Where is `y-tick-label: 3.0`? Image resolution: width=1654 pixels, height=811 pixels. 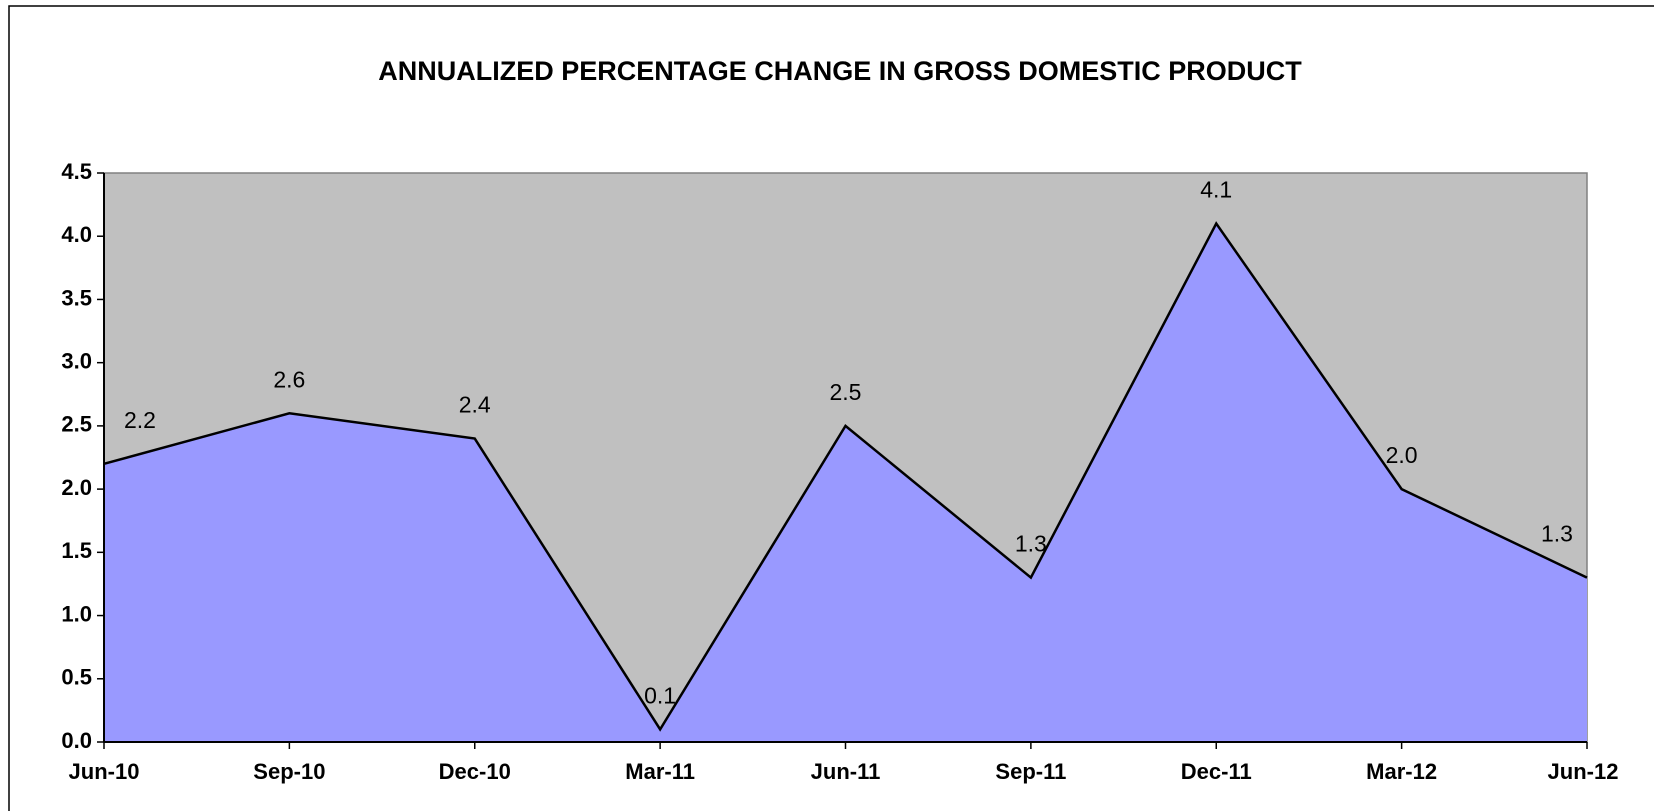 y-tick-label: 3.0 is located at coordinates (76, 360).